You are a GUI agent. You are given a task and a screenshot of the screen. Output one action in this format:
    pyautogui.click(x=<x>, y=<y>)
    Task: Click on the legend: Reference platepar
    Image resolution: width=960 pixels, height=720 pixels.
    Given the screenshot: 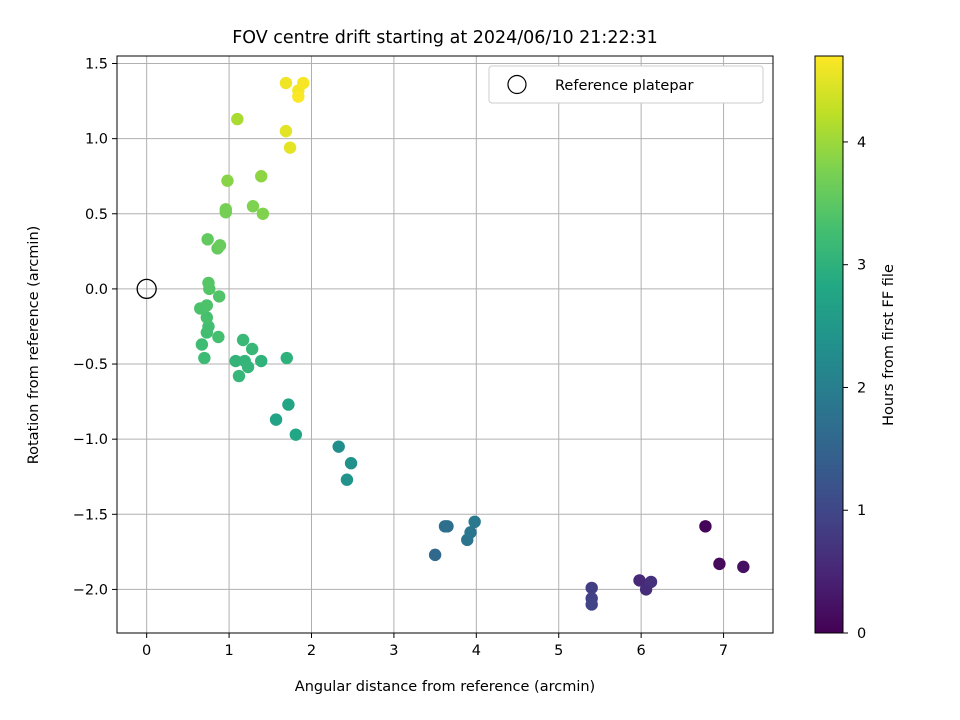 What is the action you would take?
    pyautogui.click(x=626, y=84)
    